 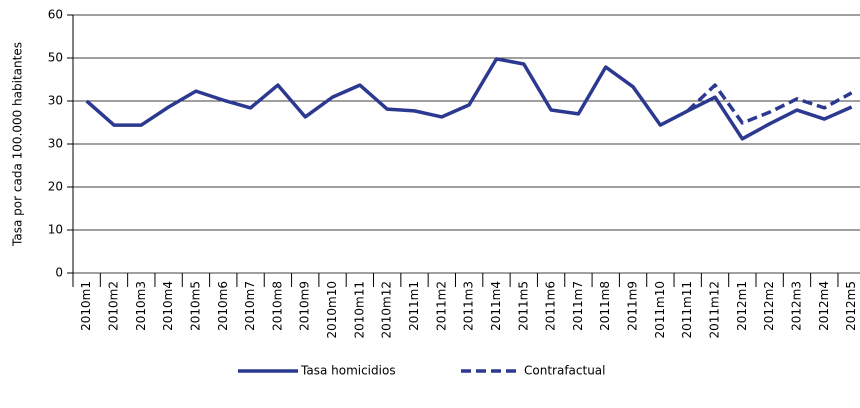 I want to click on x-tick-label: 2011m2, so click(x=441, y=306).